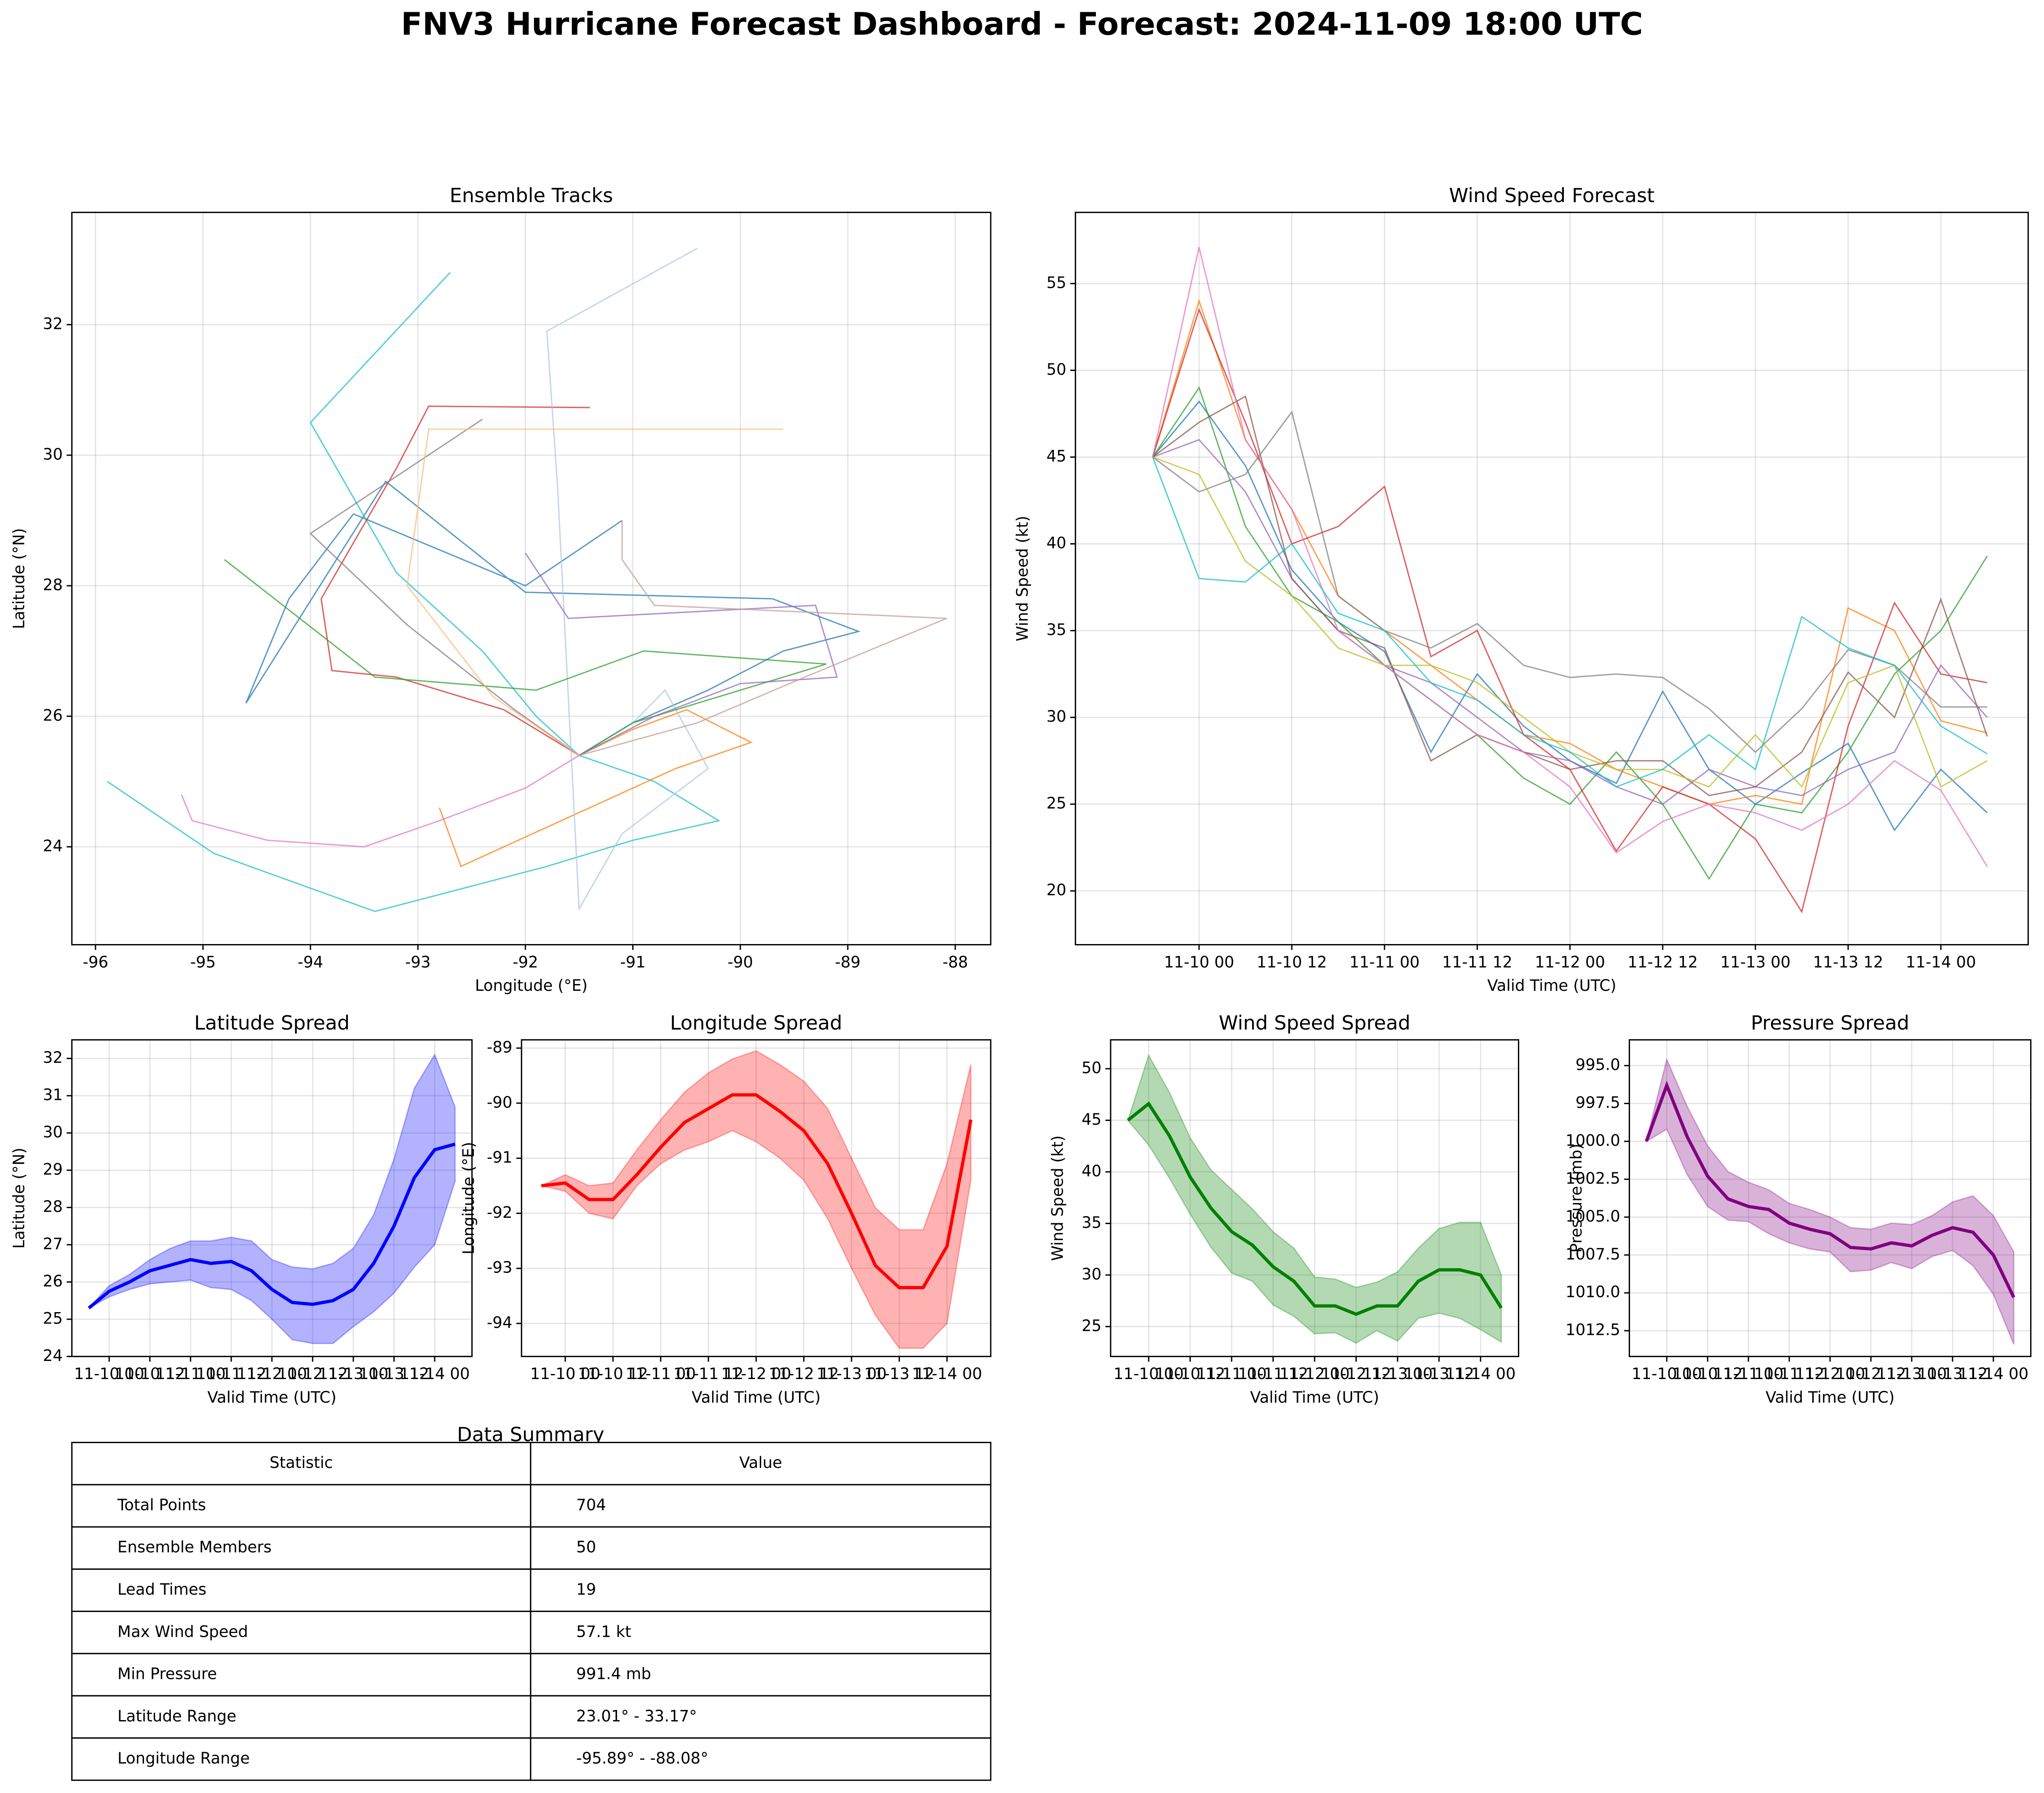 The height and width of the screenshot is (1793, 2044). I want to click on table-header: Value, so click(760, 1463).